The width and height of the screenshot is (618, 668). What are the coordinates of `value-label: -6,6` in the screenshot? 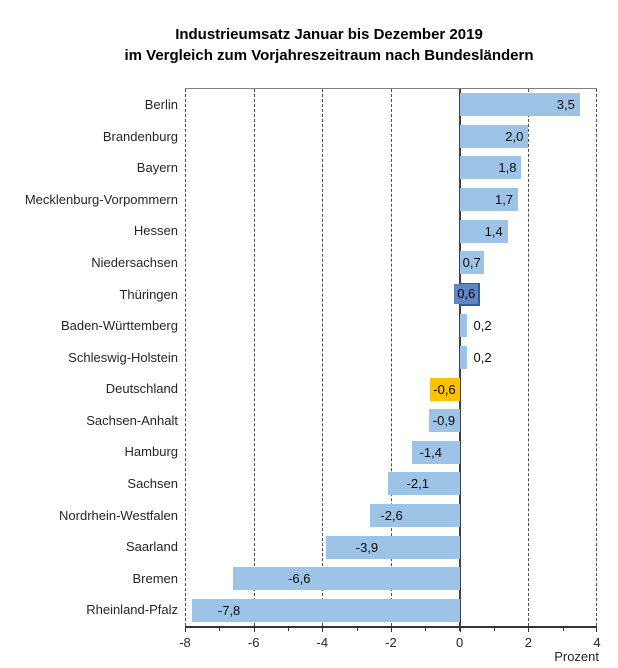 It's located at (299, 579).